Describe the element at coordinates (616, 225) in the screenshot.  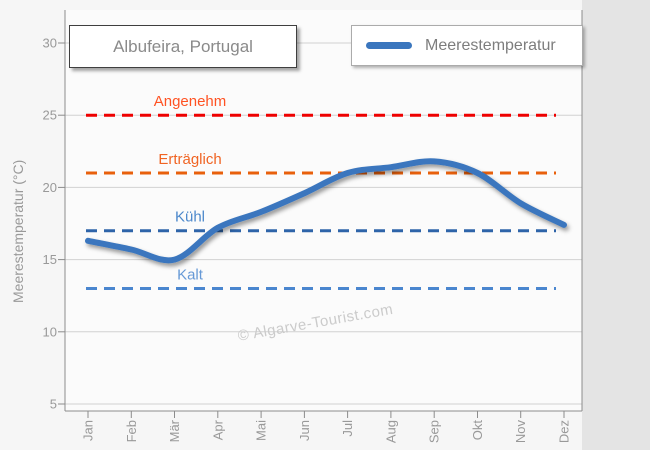
I see `right-margin` at that location.